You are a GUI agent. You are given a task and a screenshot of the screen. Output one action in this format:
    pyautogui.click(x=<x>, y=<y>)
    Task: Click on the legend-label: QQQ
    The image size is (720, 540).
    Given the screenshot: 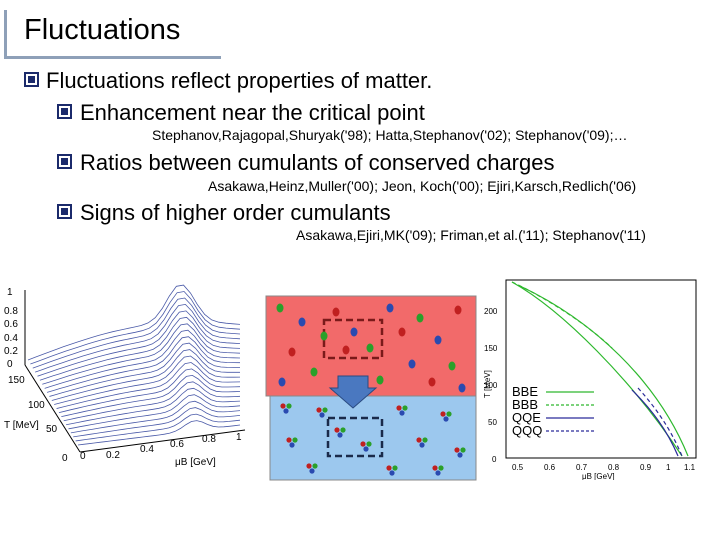 What is the action you would take?
    pyautogui.click(x=527, y=430)
    